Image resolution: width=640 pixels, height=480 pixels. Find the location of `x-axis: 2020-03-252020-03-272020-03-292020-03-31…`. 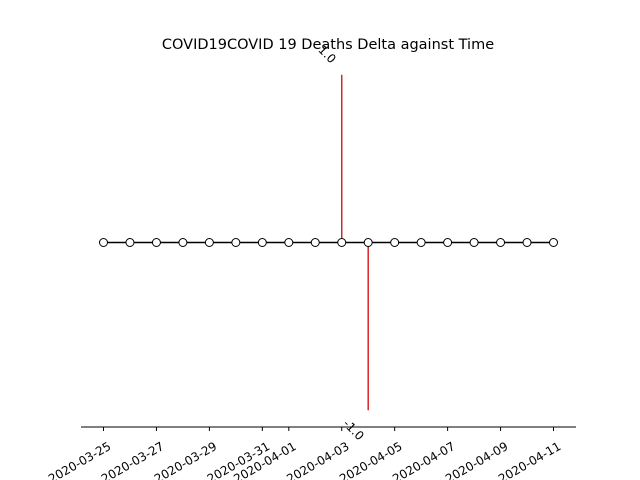

x-axis: 2020-03-252020-03-272020-03-292020-03-31… is located at coordinates (311, 453).